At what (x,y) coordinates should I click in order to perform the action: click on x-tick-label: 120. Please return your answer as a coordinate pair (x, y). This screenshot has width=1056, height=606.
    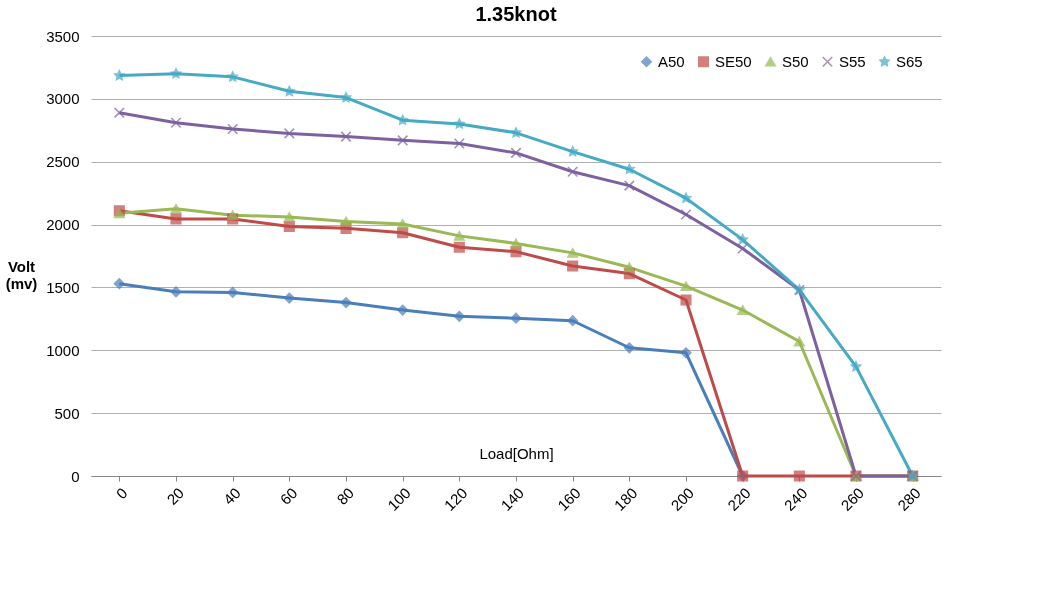
    Looking at the image, I should click on (455, 499).